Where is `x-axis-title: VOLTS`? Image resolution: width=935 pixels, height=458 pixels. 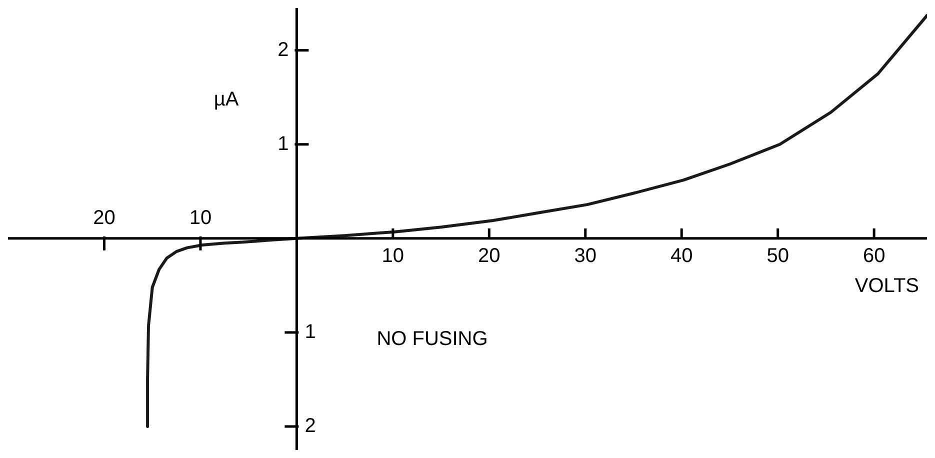
x-axis-title: VOLTS is located at coordinates (886, 285).